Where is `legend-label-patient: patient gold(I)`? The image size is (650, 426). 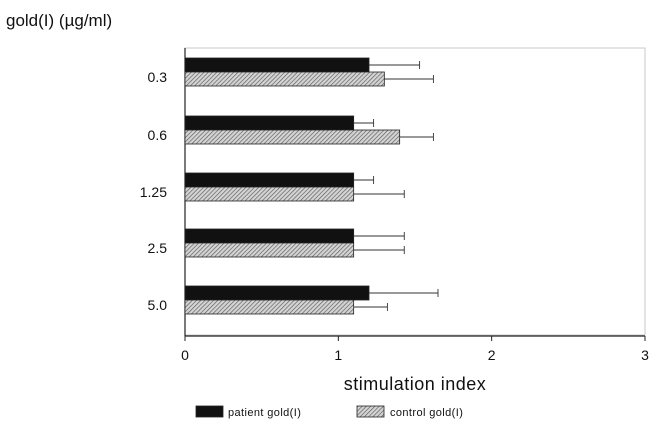
legend-label-patient: patient gold(I) is located at coordinates (264, 413).